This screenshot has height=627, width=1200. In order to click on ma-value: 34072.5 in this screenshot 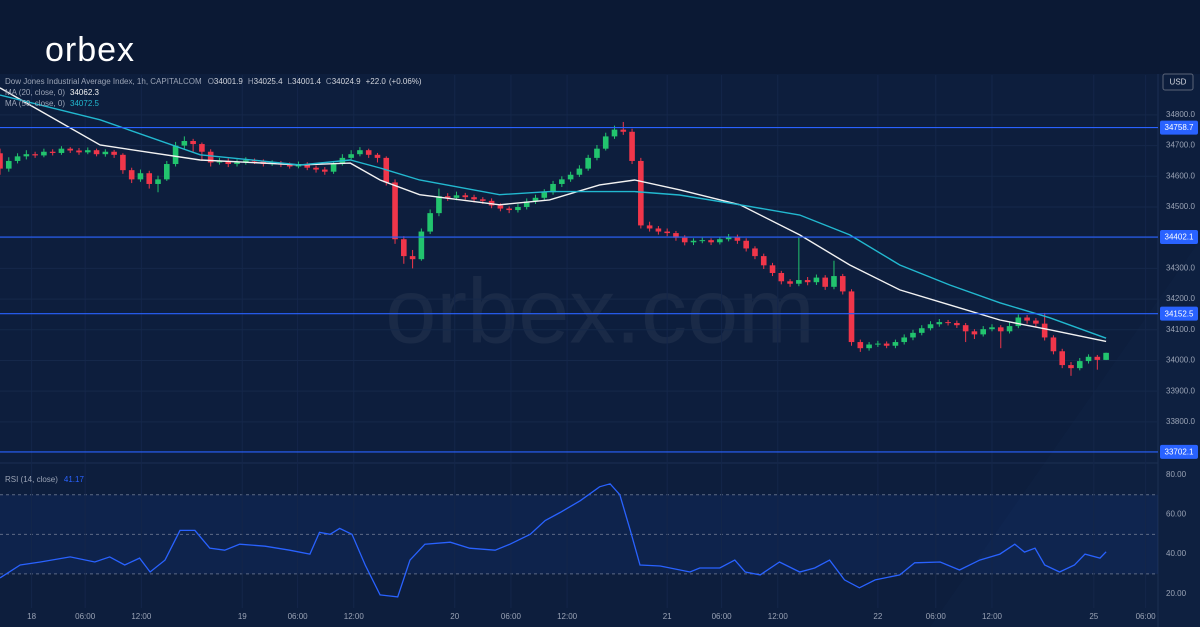, I will do `click(84, 103)`.